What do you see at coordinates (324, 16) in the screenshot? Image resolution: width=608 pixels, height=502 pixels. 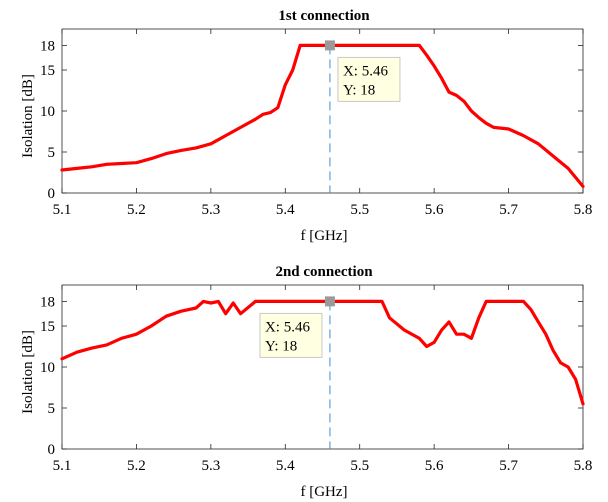 I see `chart-title: 1st connection` at bounding box center [324, 16].